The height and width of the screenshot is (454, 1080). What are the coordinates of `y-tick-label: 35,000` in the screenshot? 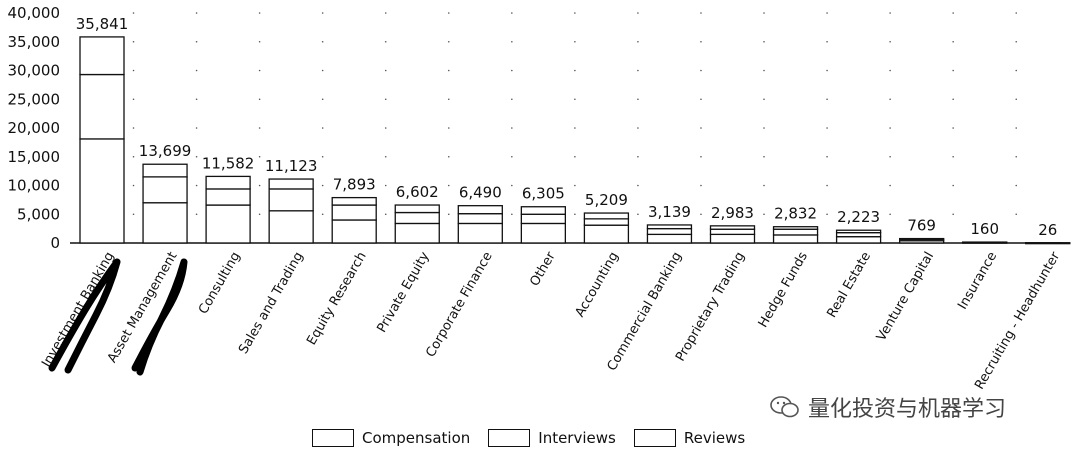 It's located at (34, 42).